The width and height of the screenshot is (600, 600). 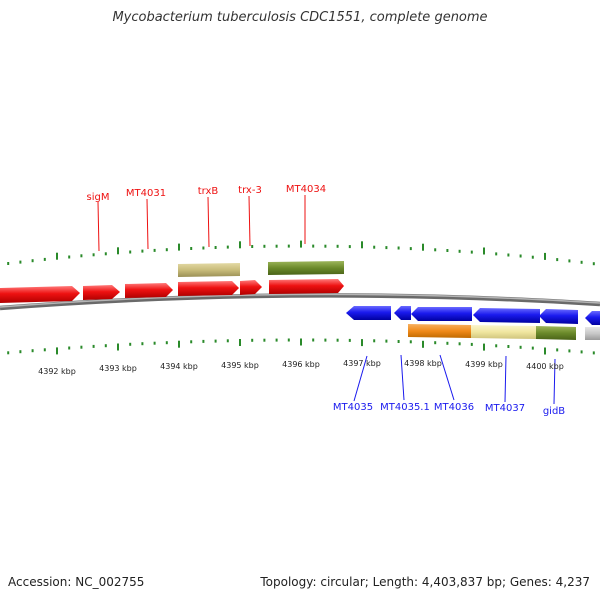 I want to click on forward-gene-labels: sigM MT4031 trxB trx-3 MT4034, so click(x=206, y=218).